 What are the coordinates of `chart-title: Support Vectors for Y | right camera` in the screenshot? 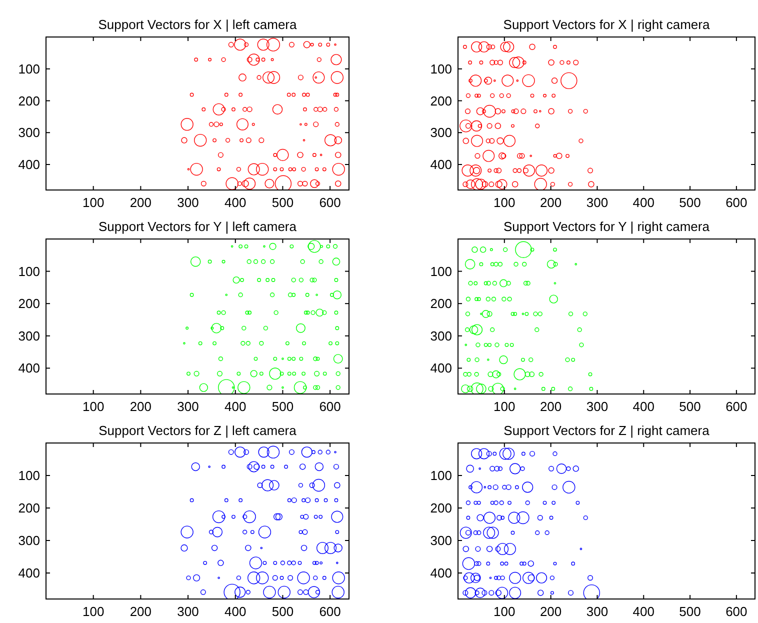 It's located at (607, 226).